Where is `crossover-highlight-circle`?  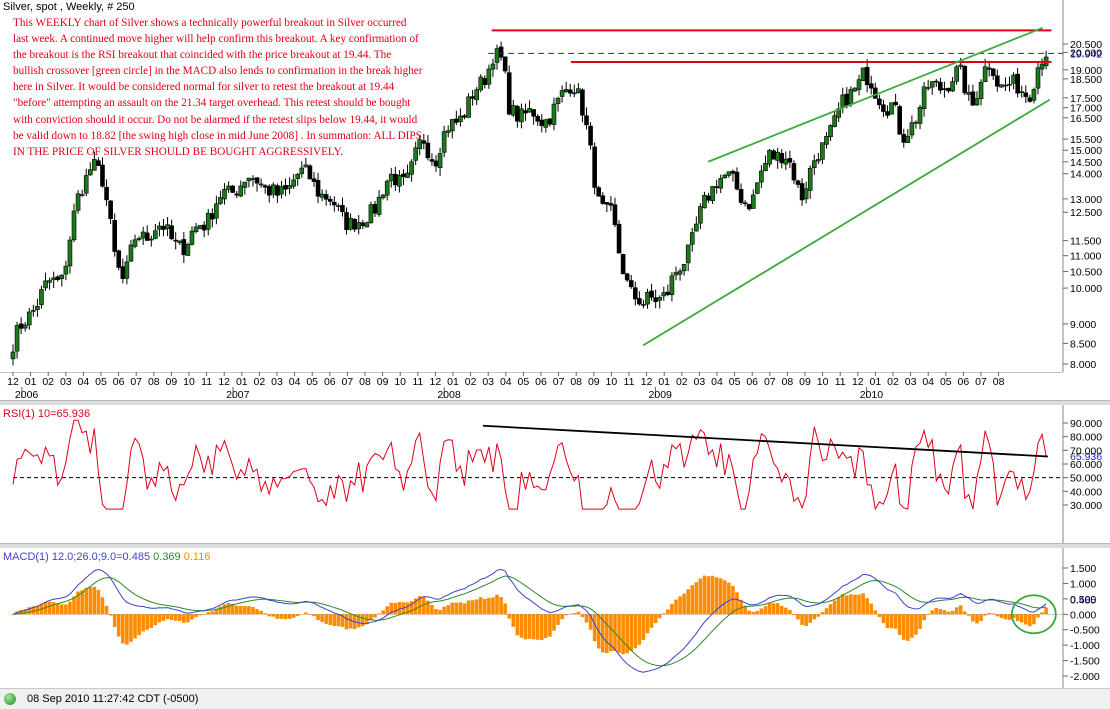 crossover-highlight-circle is located at coordinates (1033, 614).